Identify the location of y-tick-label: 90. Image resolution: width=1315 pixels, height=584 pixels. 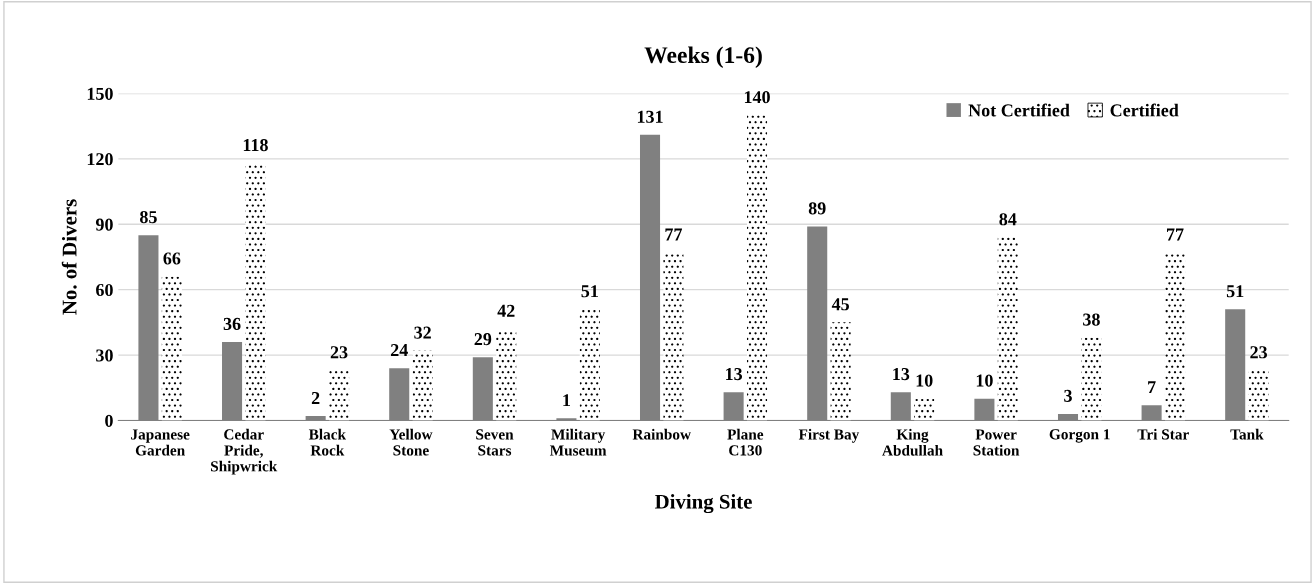
(104, 224).